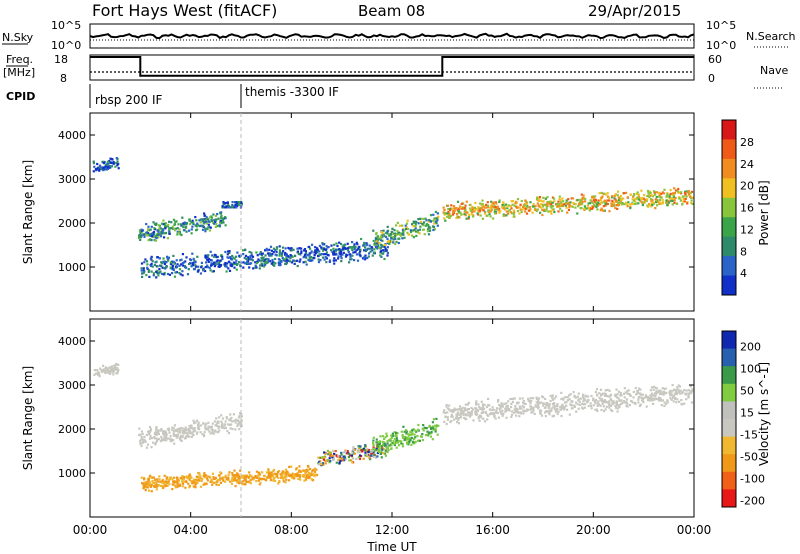 This screenshot has width=800, height=554. Describe the element at coordinates (66, 45) in the screenshot. I see `noise-left-tick-bottom: 10^0` at that location.